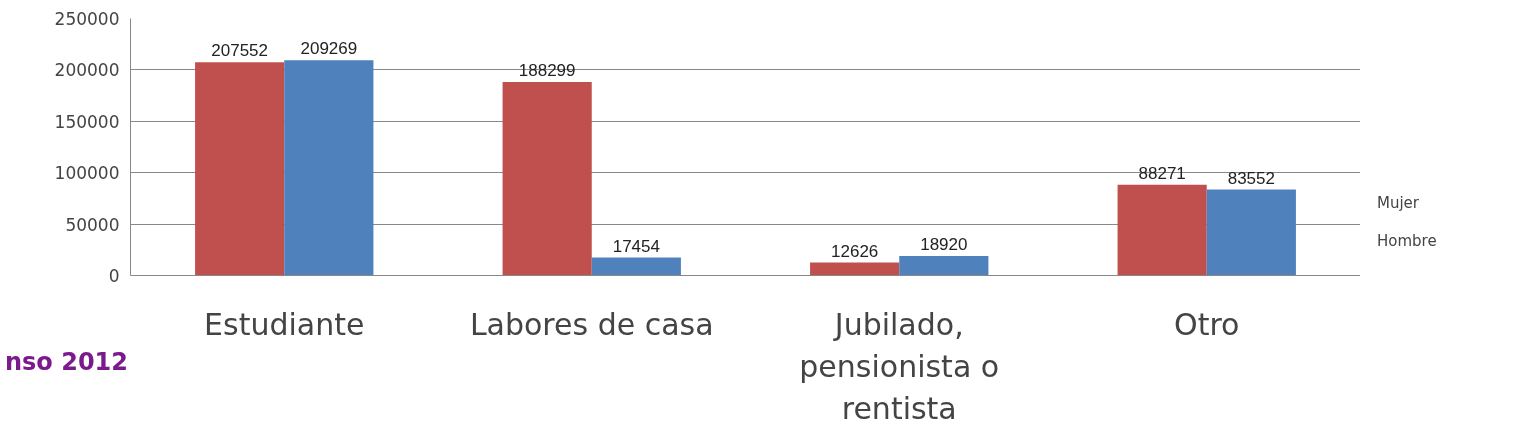 The image size is (1516, 448). What do you see at coordinates (636, 246) in the screenshot?
I see `data-label: 17454` at bounding box center [636, 246].